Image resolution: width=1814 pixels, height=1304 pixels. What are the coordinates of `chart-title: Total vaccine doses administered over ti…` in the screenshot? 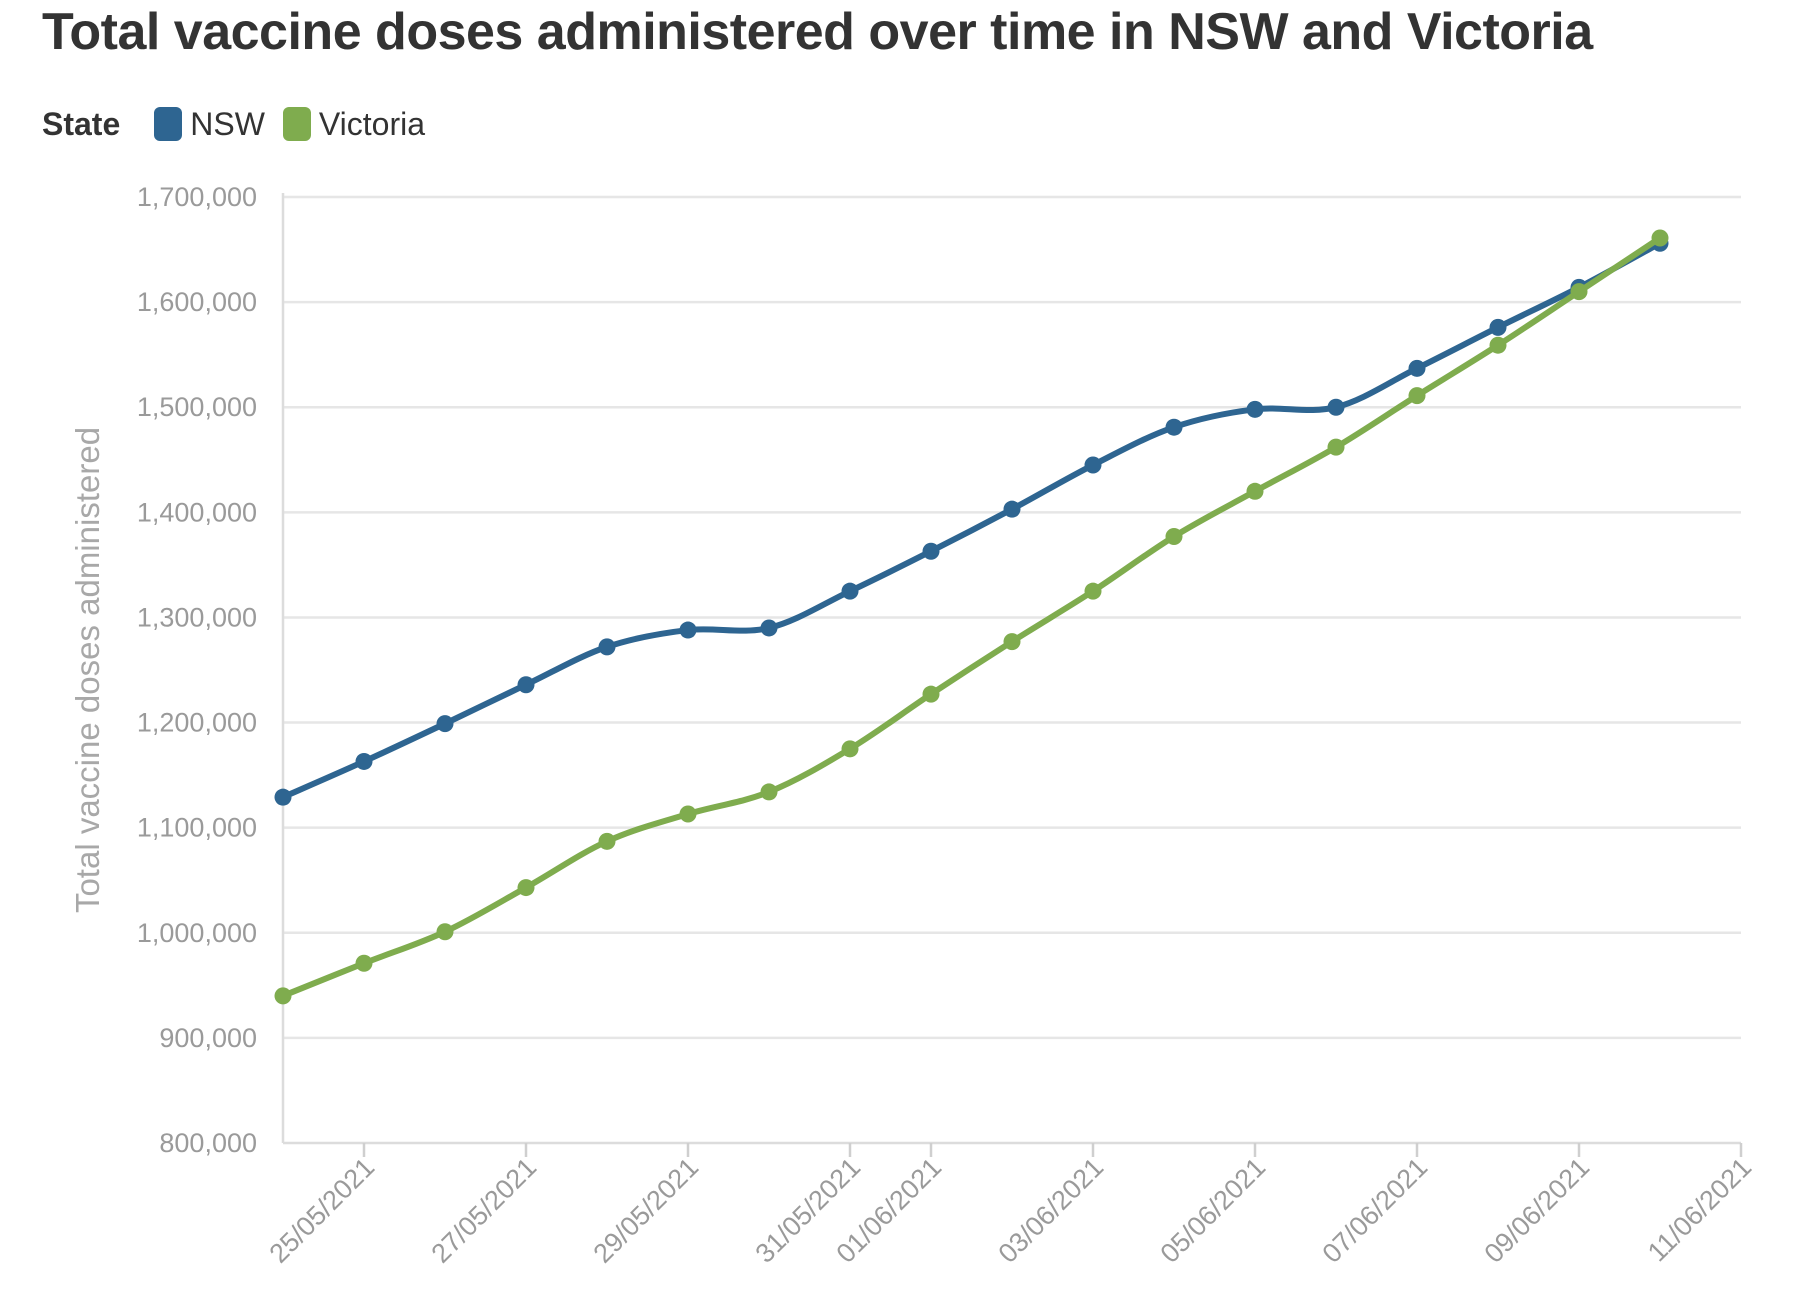 It's located at (817, 32).